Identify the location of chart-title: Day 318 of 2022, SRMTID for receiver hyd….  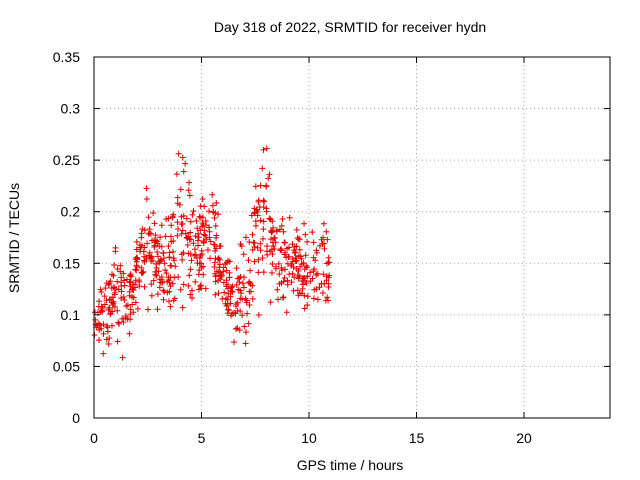
(350, 27).